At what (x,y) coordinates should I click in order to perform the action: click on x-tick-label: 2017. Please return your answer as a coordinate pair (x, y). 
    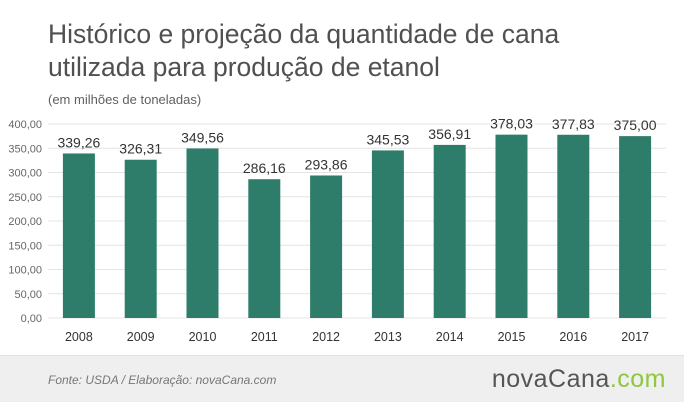
    Looking at the image, I should click on (635, 337).